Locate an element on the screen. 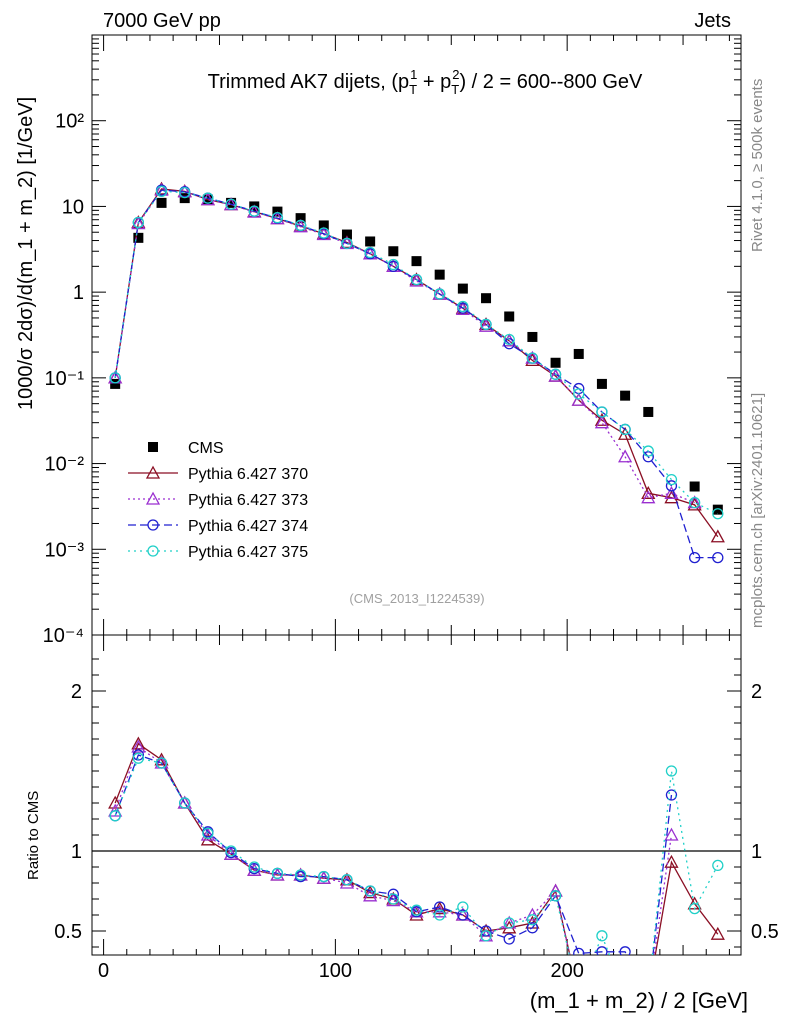  legend-entry: Pythia 6.427 373 is located at coordinates (218, 500).